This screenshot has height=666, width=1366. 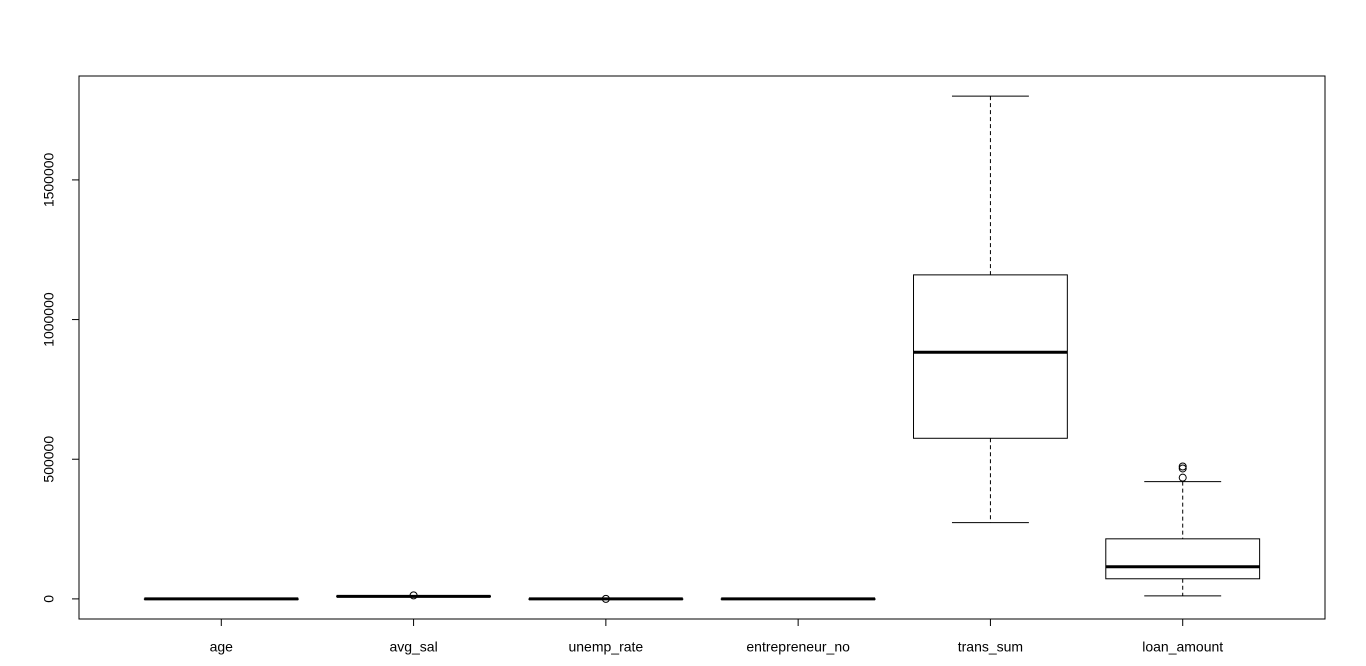 I want to click on x-tick-label: unemp_rate, so click(x=605, y=647).